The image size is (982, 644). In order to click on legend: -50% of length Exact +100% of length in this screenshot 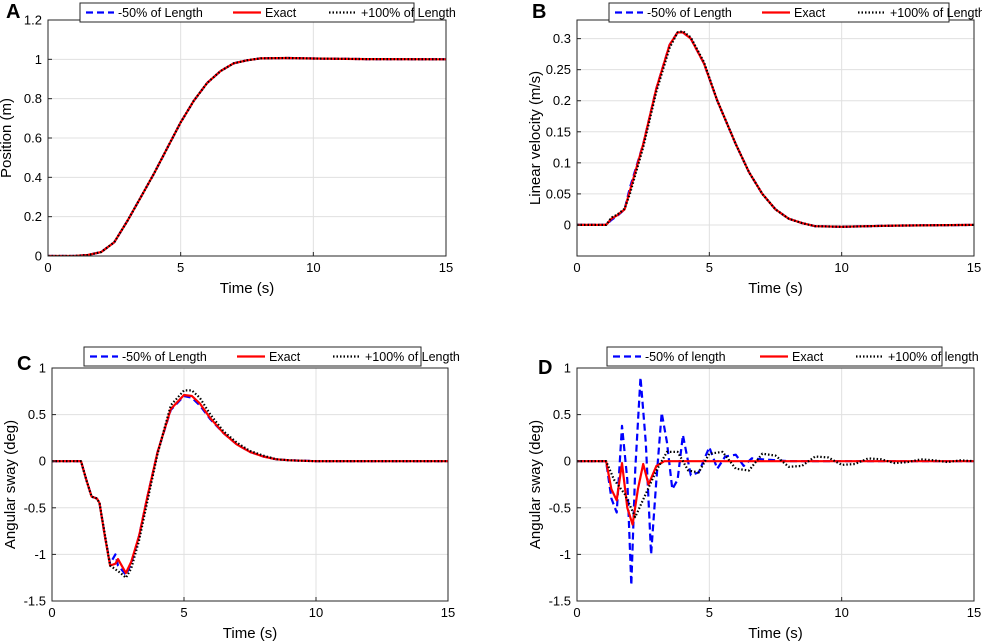, I will do `click(792, 356)`.